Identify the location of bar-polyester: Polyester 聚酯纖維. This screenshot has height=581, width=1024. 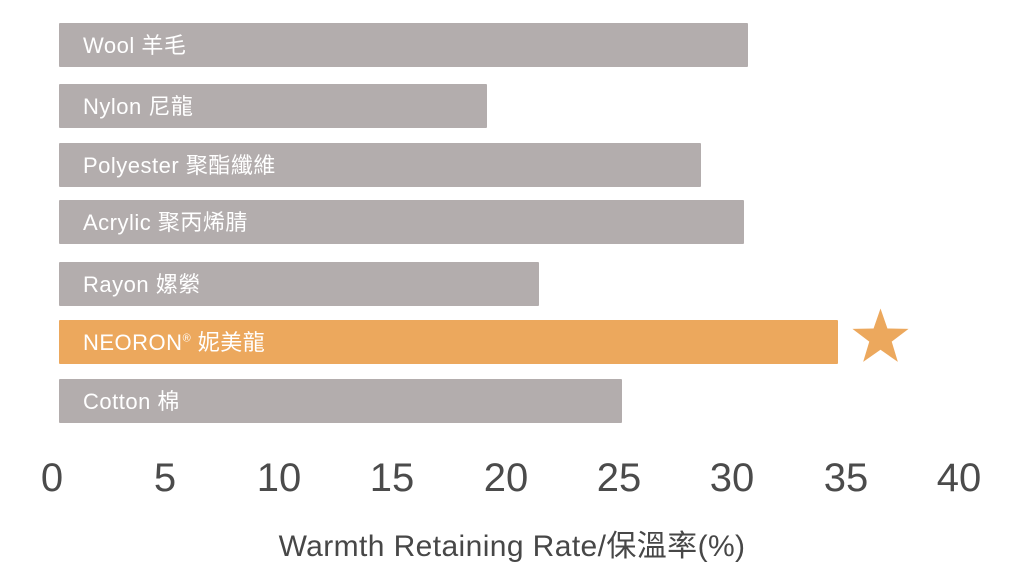
(380, 165).